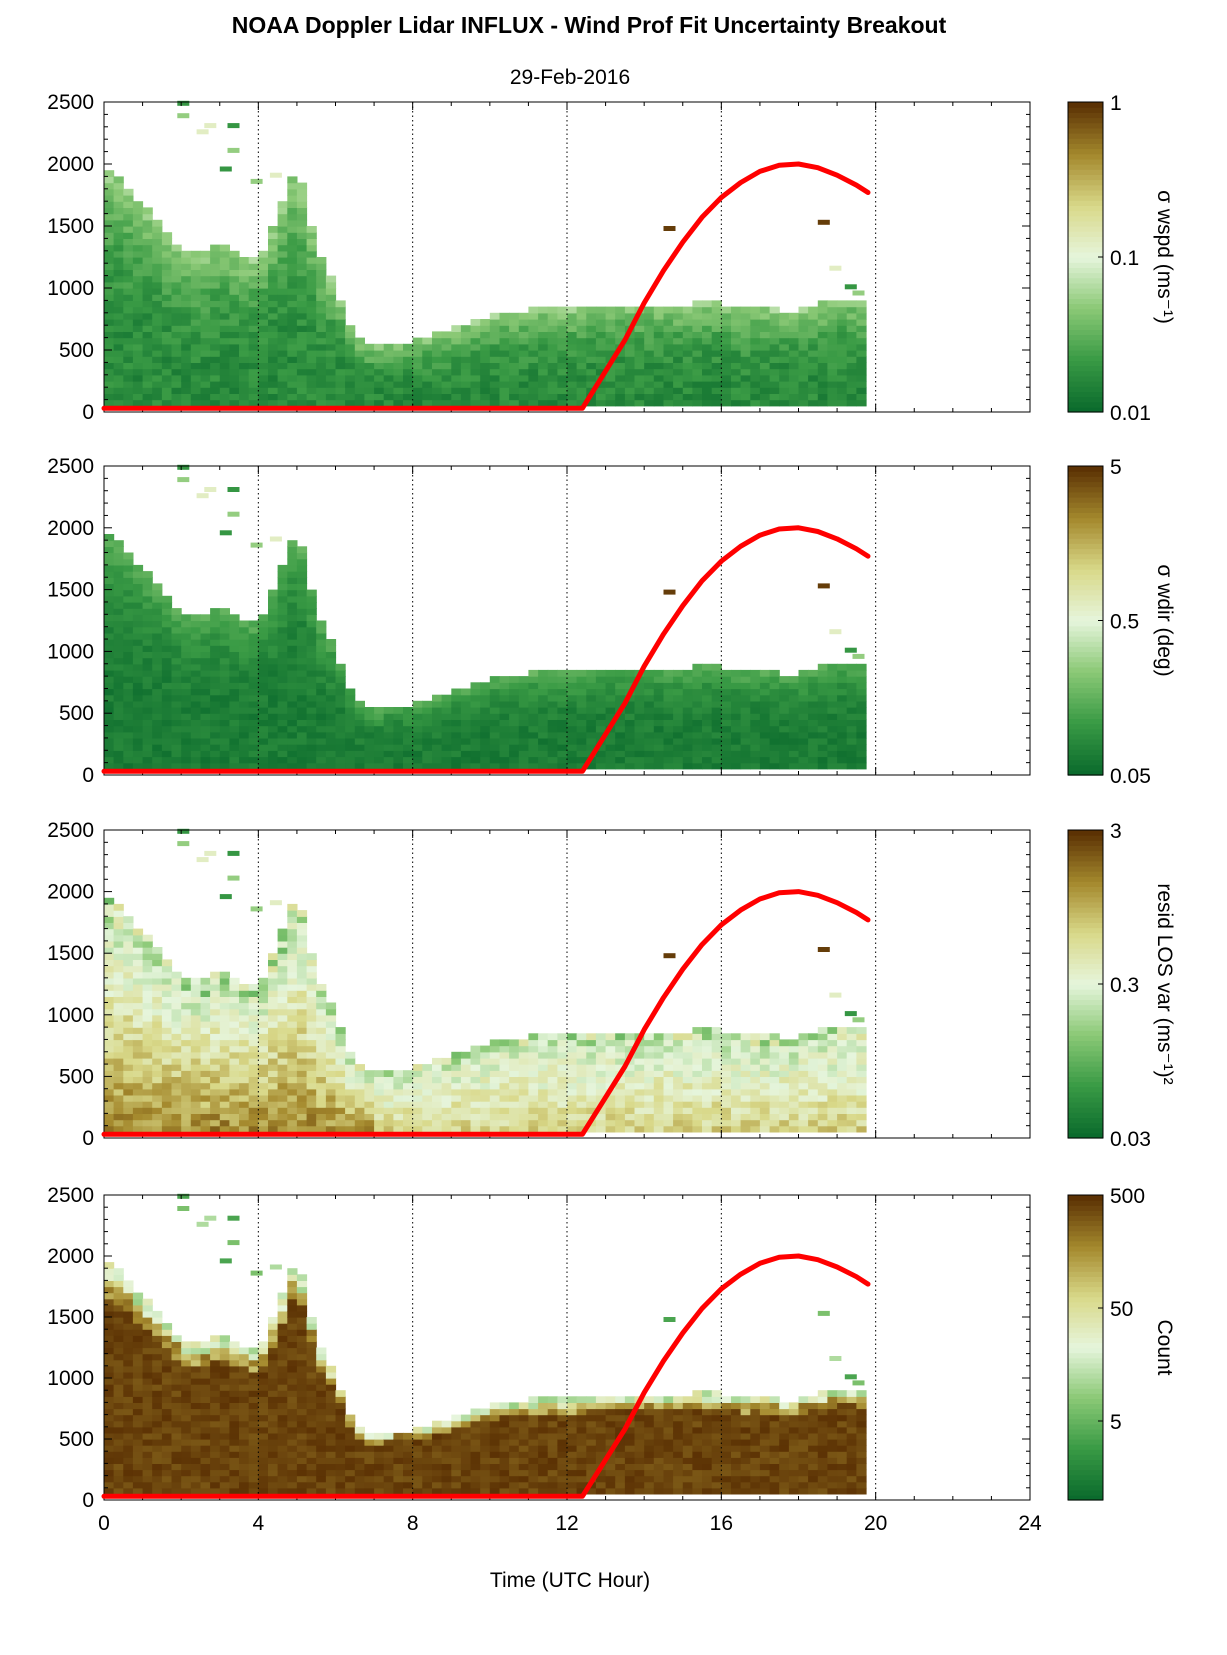 This screenshot has height=1655, width=1227. I want to click on y-tick-label: 1000, so click(70, 288).